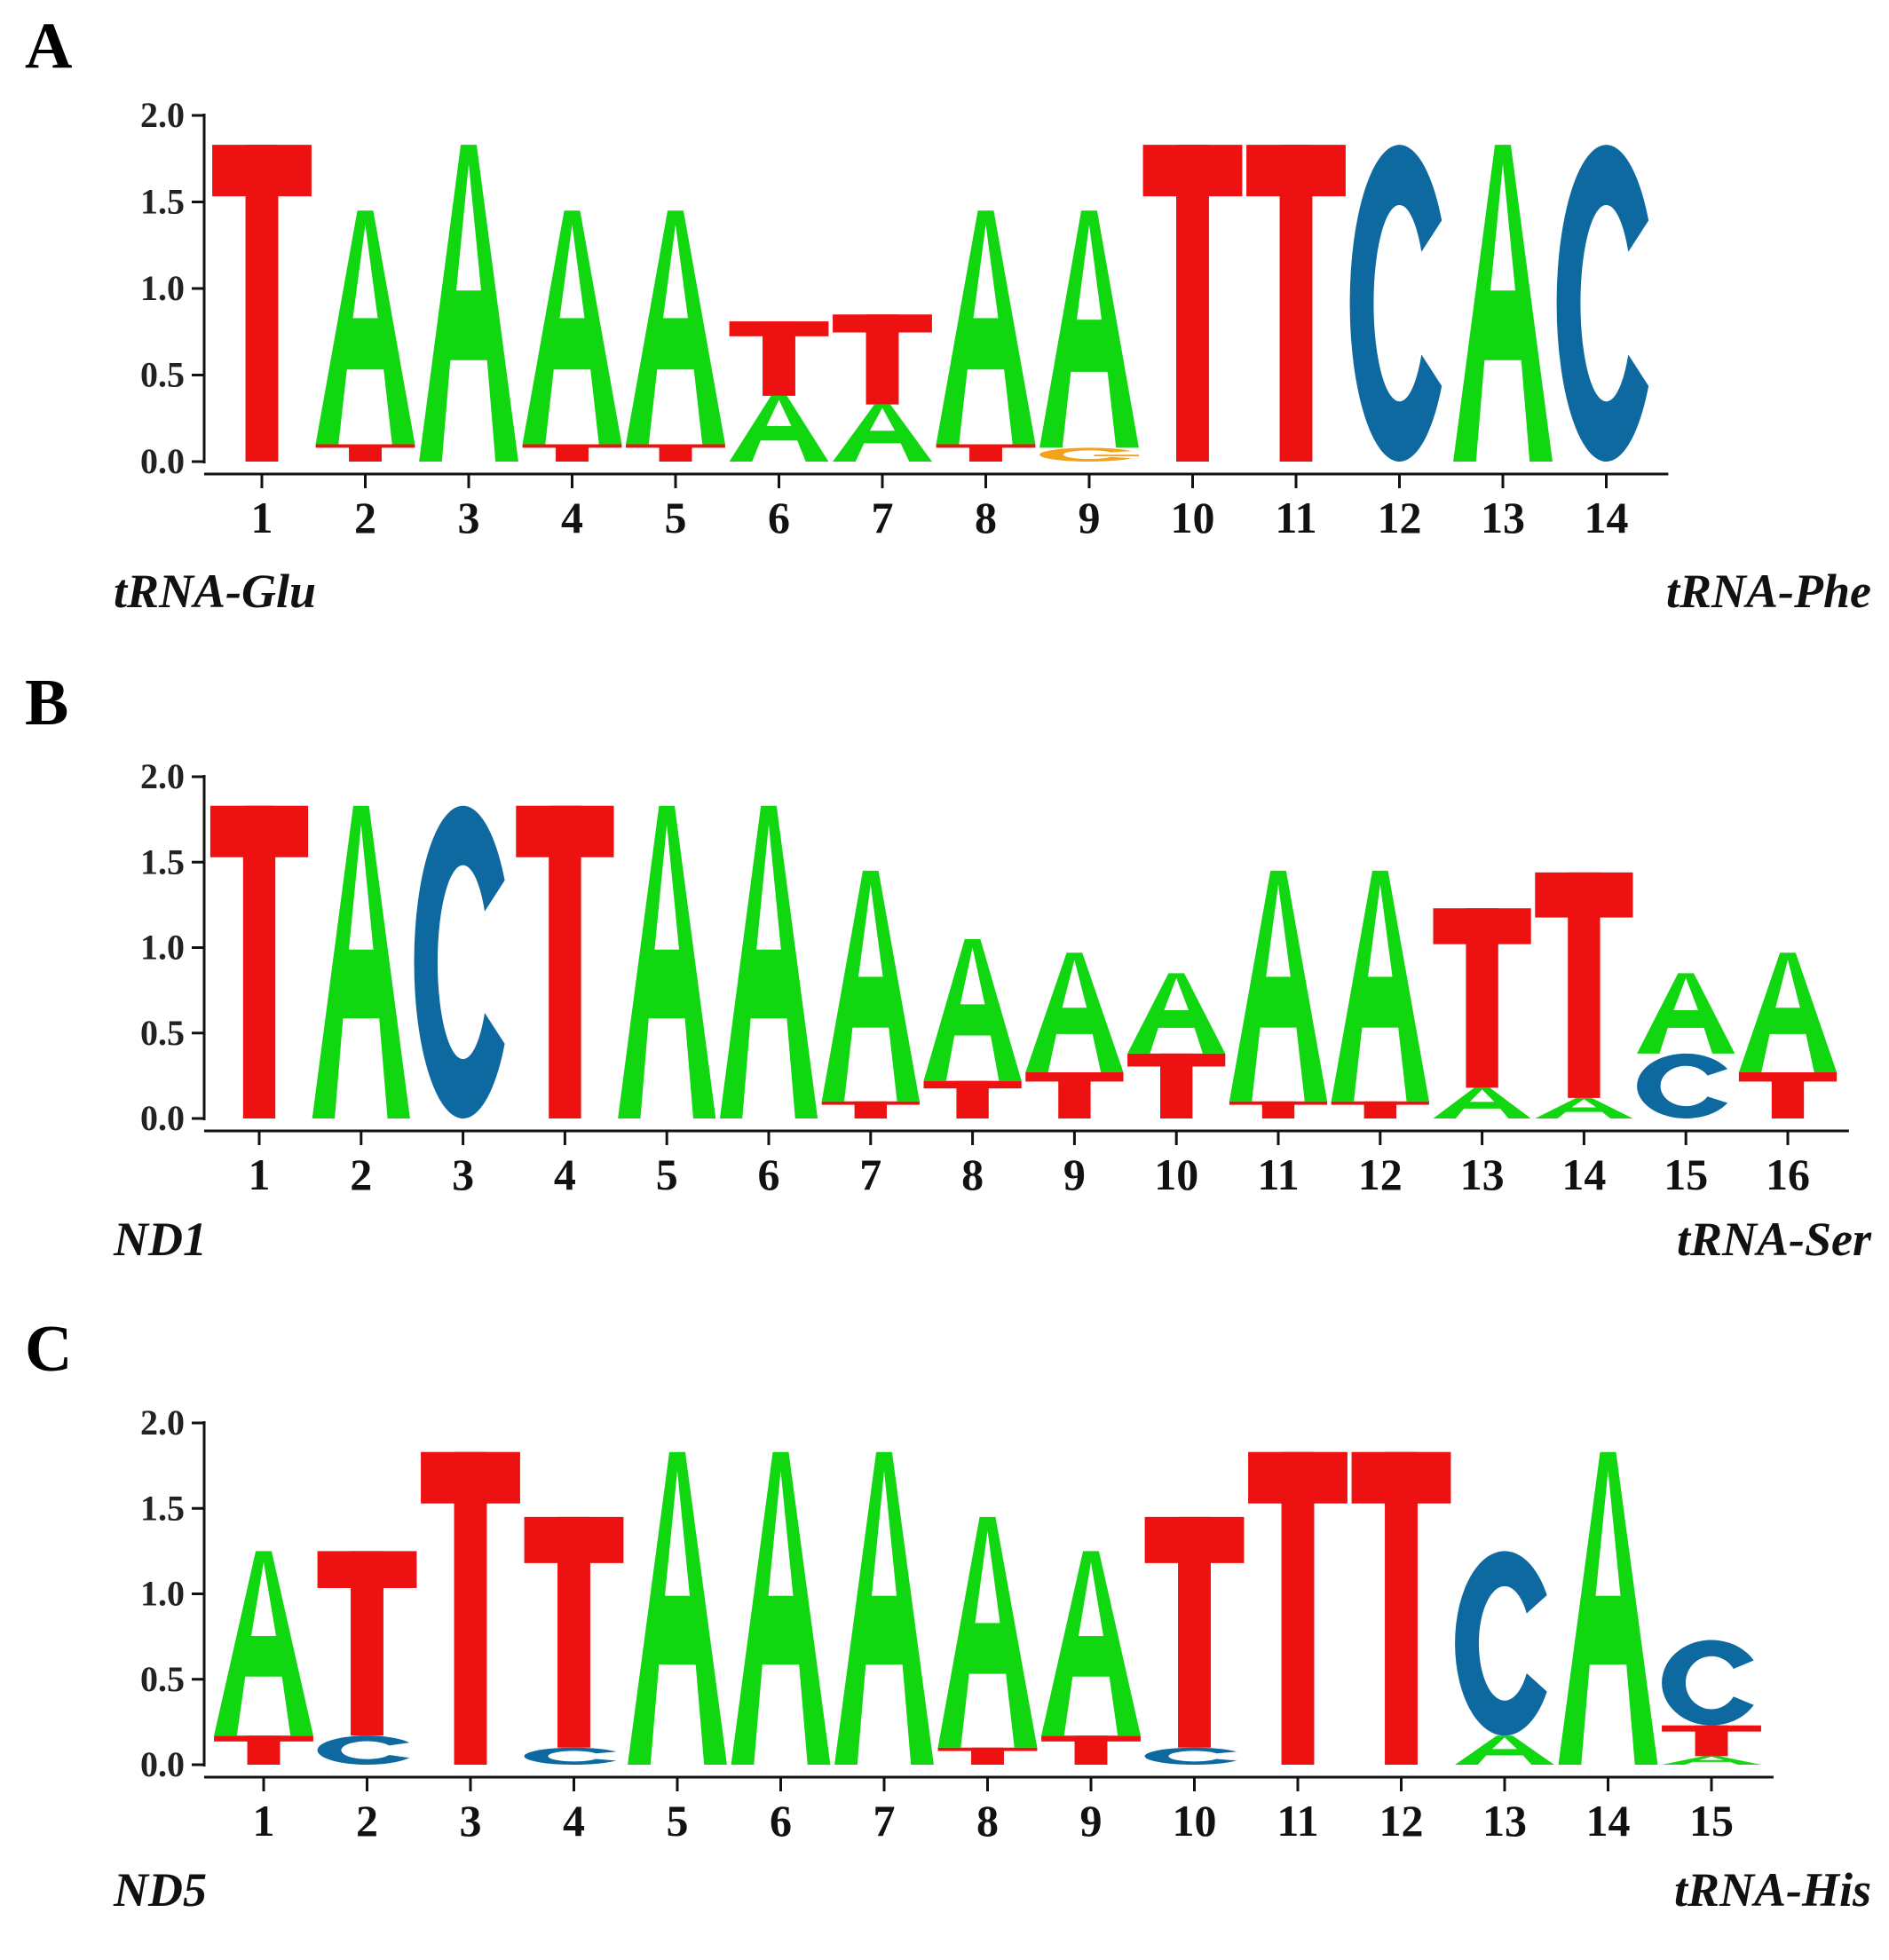  Describe the element at coordinates (49, 1349) in the screenshot. I see `panel-letter: C` at that location.